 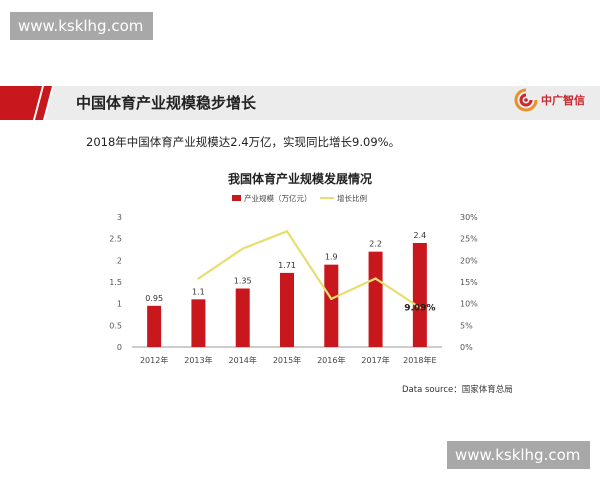 What do you see at coordinates (331, 257) in the screenshot?
I see `bar-value-label: 1.9` at bounding box center [331, 257].